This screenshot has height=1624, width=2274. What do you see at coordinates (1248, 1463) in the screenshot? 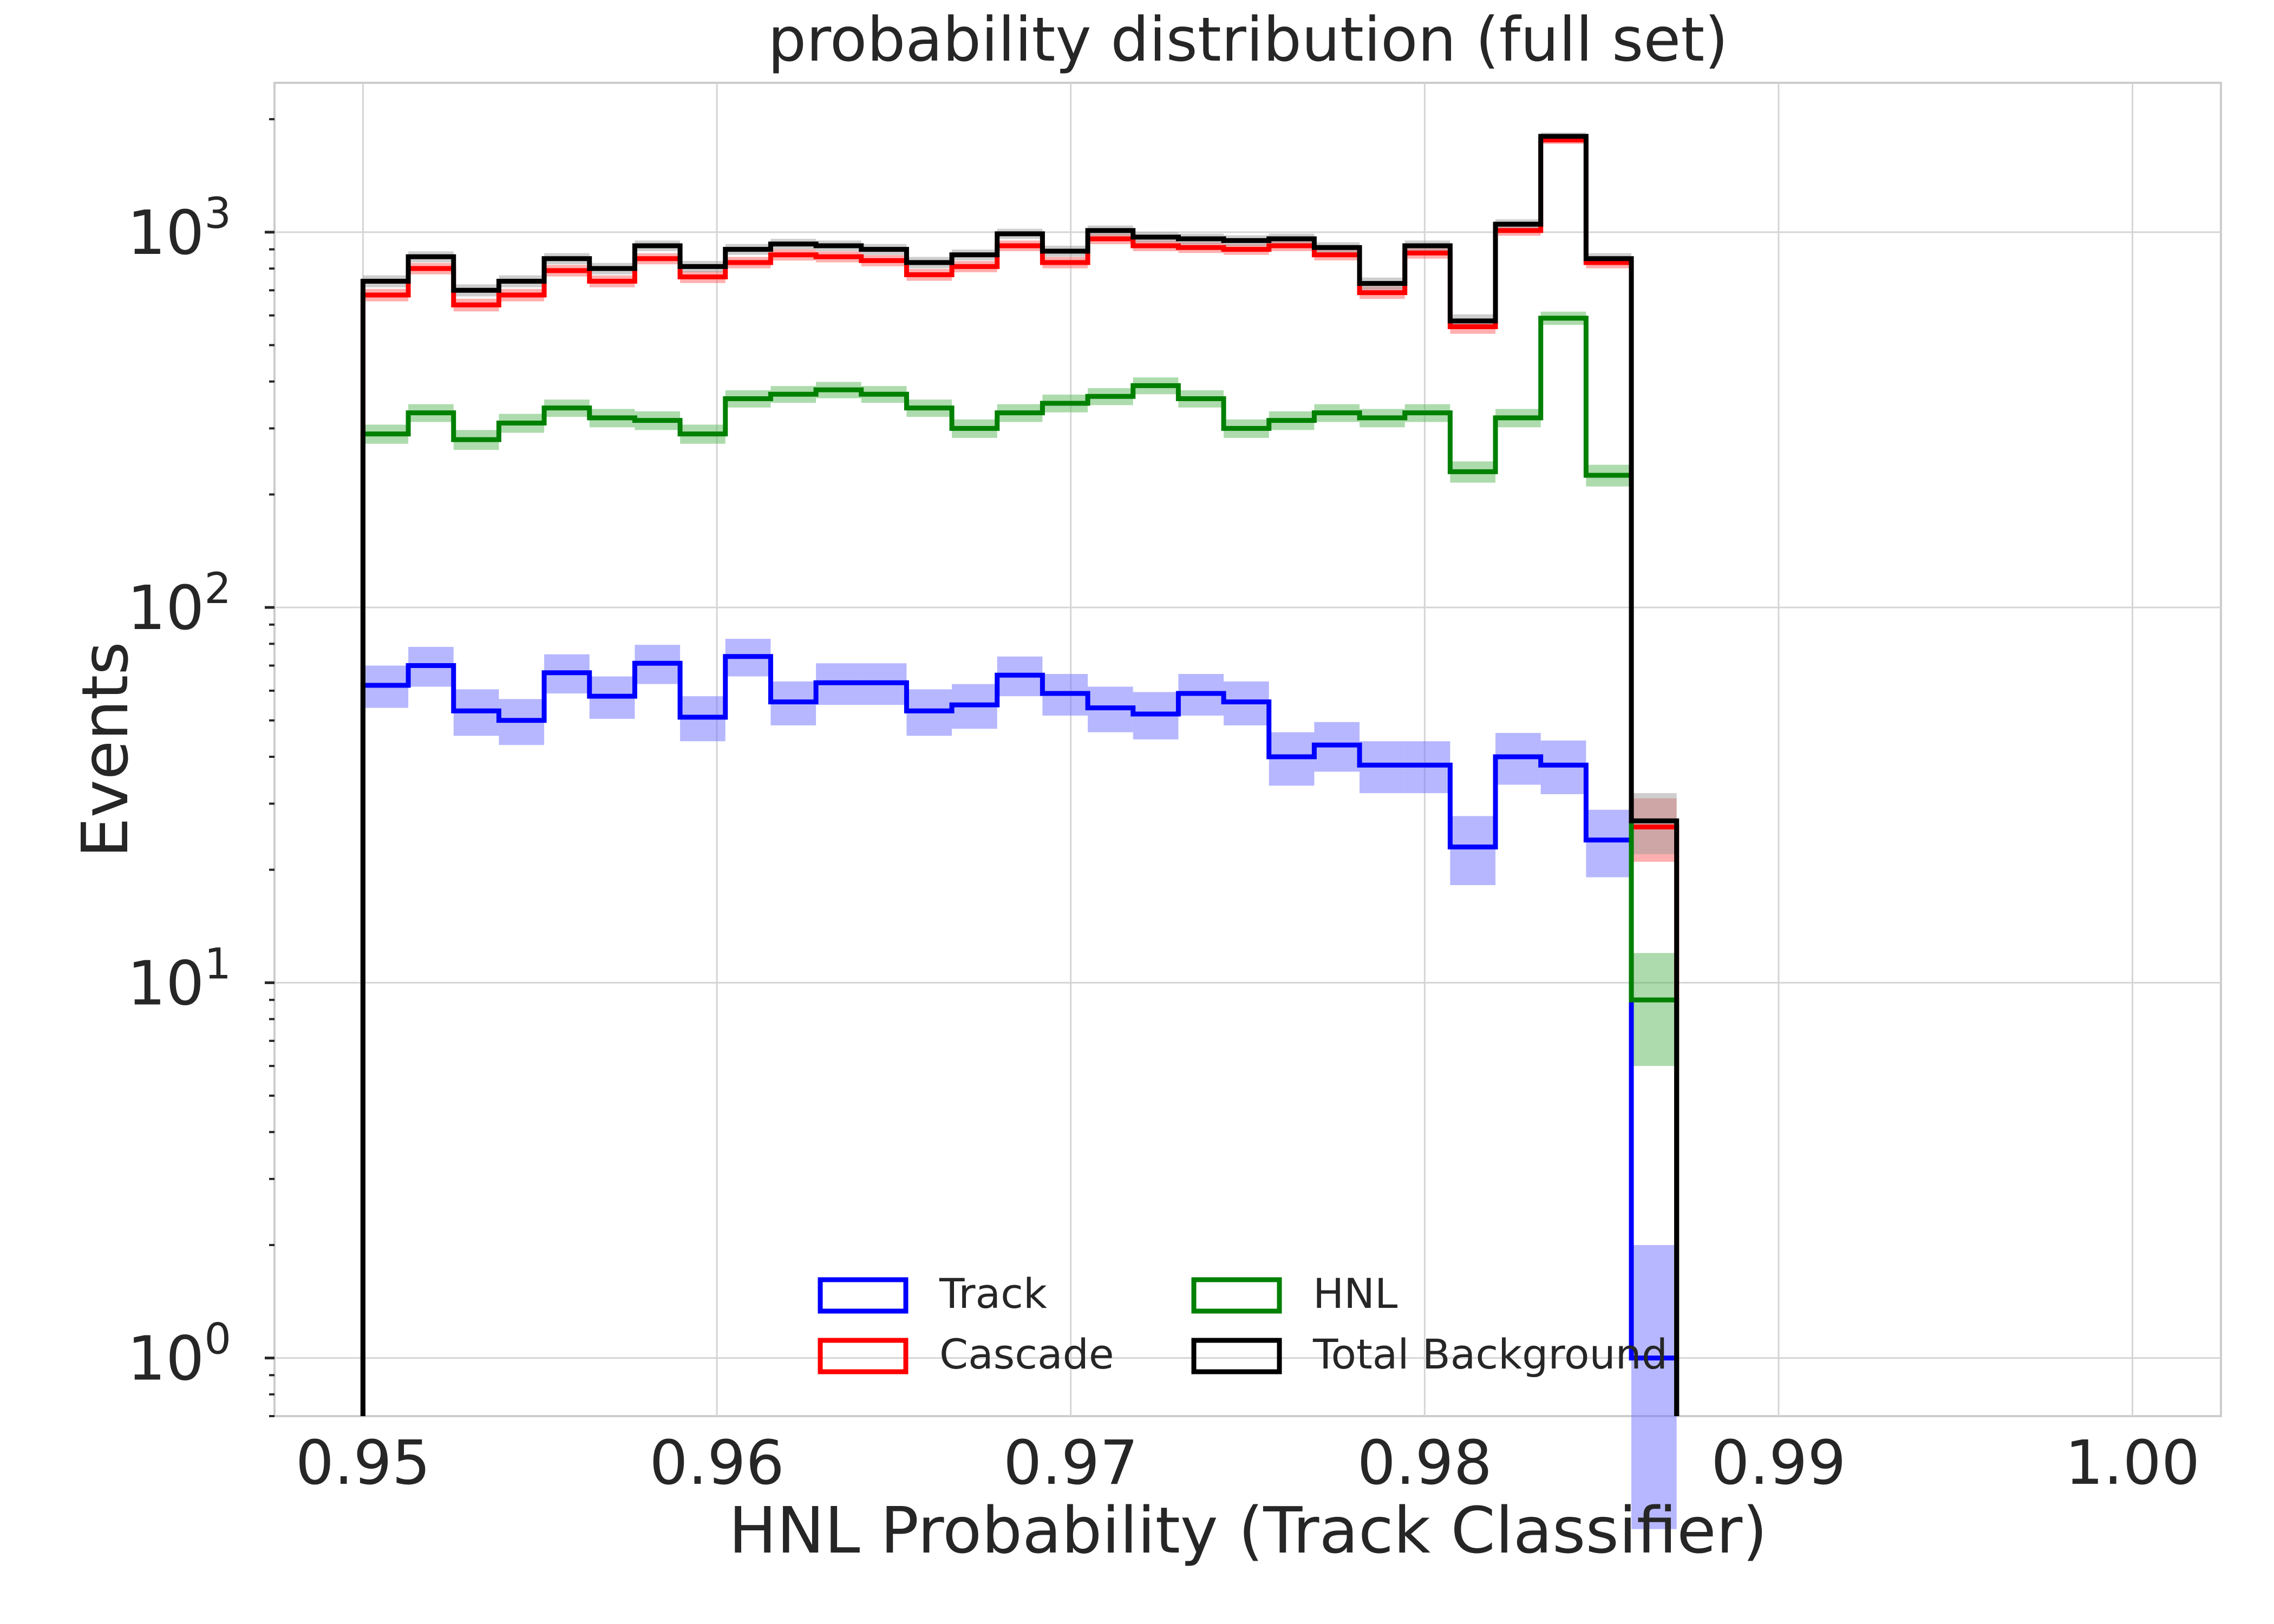
I see `x-axis-ticks: 0.95 0.96 0.97 0.98 0.99 1.00` at bounding box center [1248, 1463].